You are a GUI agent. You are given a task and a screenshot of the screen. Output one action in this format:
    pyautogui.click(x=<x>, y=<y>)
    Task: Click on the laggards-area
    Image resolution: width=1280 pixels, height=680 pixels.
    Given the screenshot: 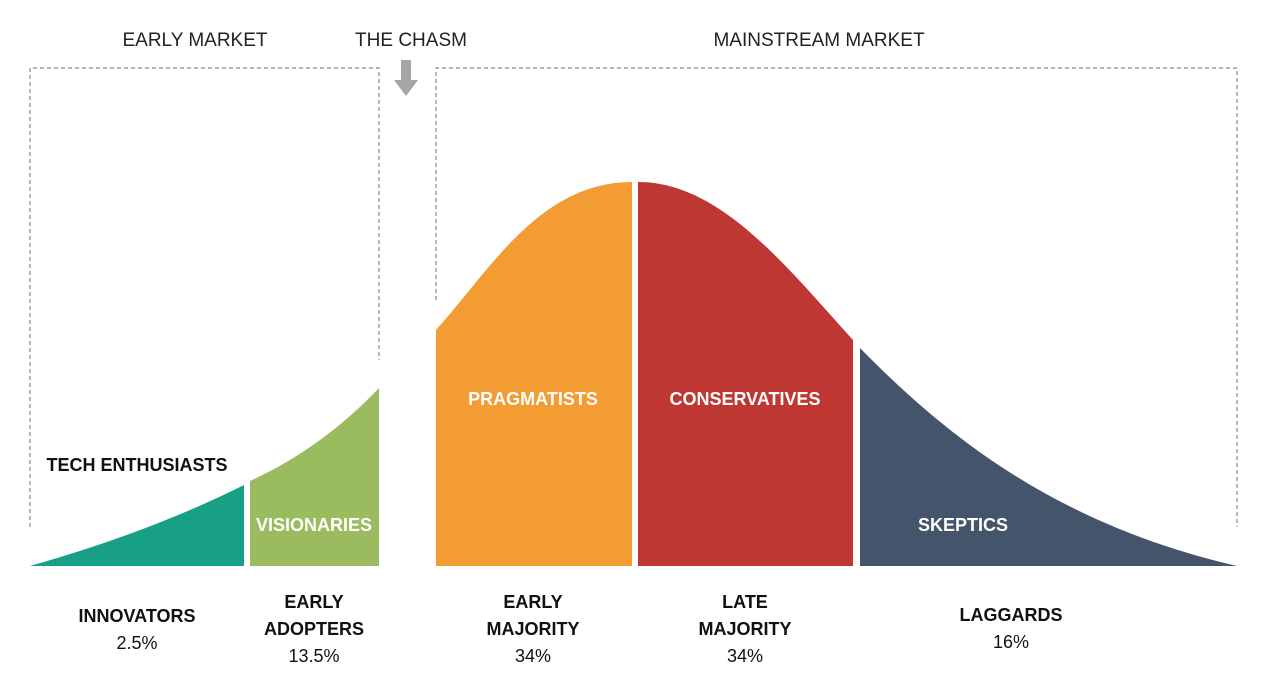 What is the action you would take?
    pyautogui.click(x=1048, y=457)
    